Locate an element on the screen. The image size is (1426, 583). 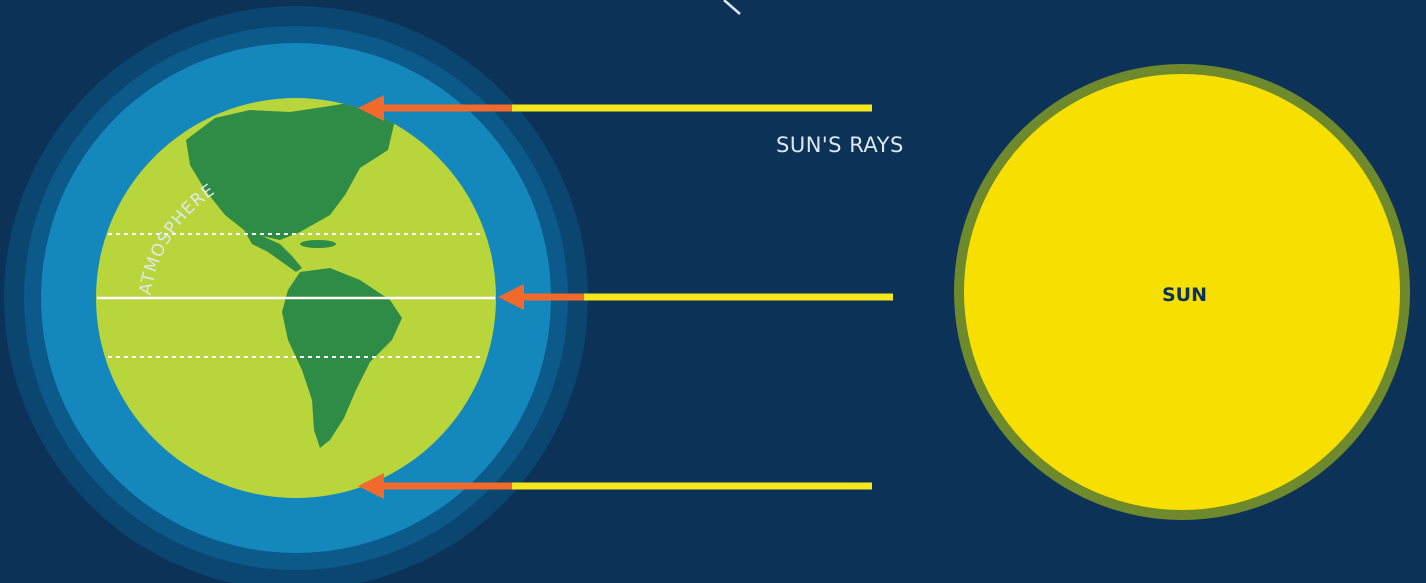
ray-bottom-arrow-icon is located at coordinates (371, 486).